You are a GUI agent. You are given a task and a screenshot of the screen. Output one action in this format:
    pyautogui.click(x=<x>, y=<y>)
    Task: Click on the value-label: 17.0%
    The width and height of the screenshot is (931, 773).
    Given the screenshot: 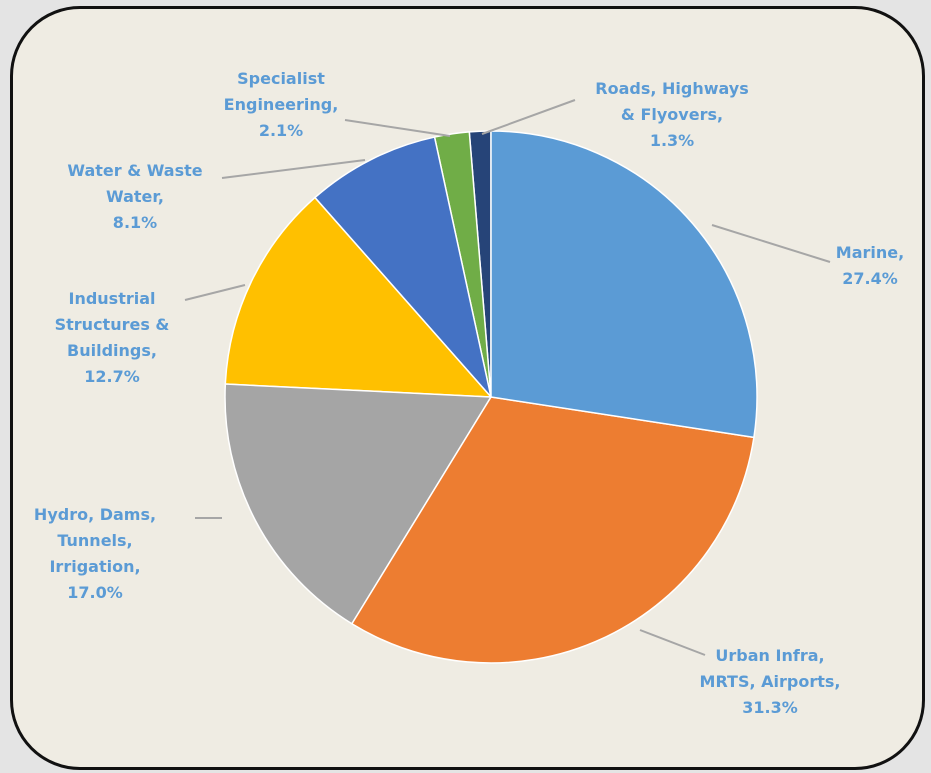 What is the action you would take?
    pyautogui.click(x=95, y=592)
    